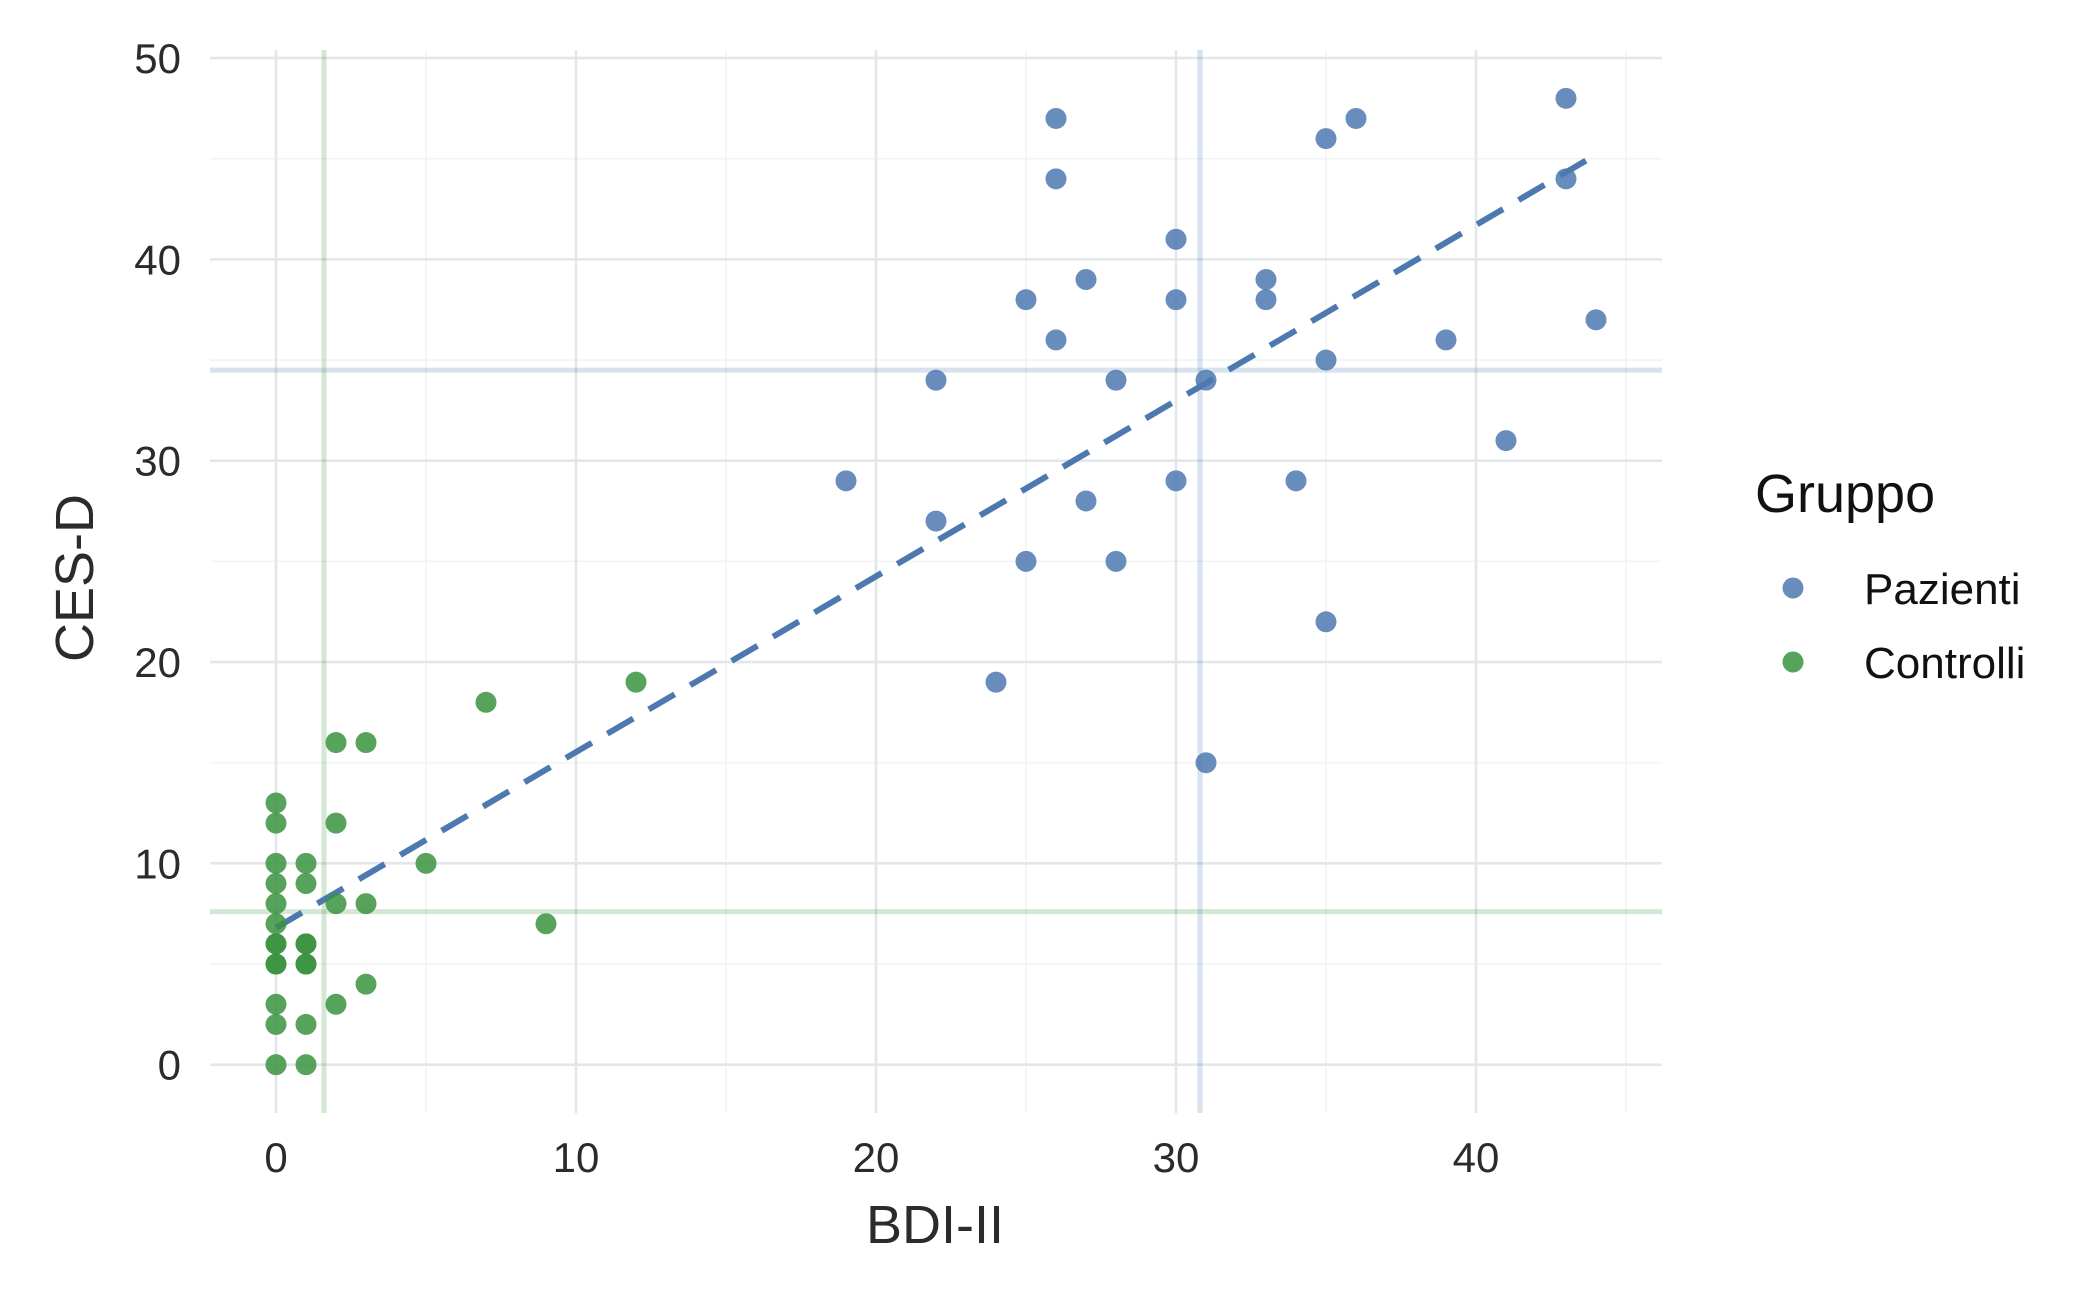  Describe the element at coordinates (935, 1225) in the screenshot. I see `x-axis-title: BDI-II` at that location.